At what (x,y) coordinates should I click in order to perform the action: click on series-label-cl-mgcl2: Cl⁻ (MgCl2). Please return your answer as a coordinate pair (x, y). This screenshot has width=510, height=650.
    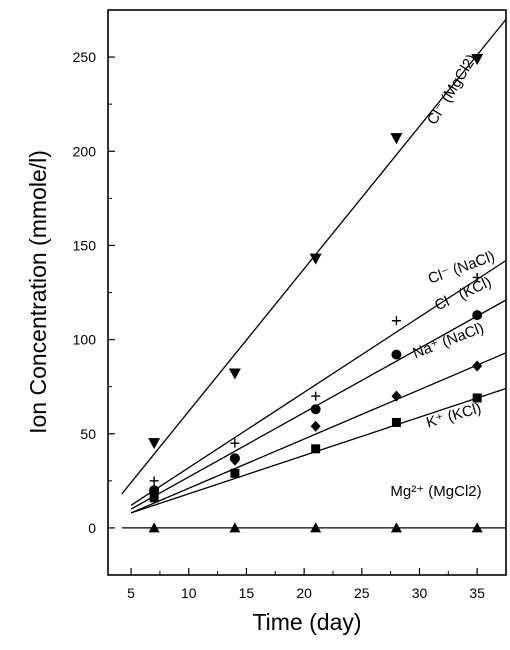
    Looking at the image, I should click on (452, 89).